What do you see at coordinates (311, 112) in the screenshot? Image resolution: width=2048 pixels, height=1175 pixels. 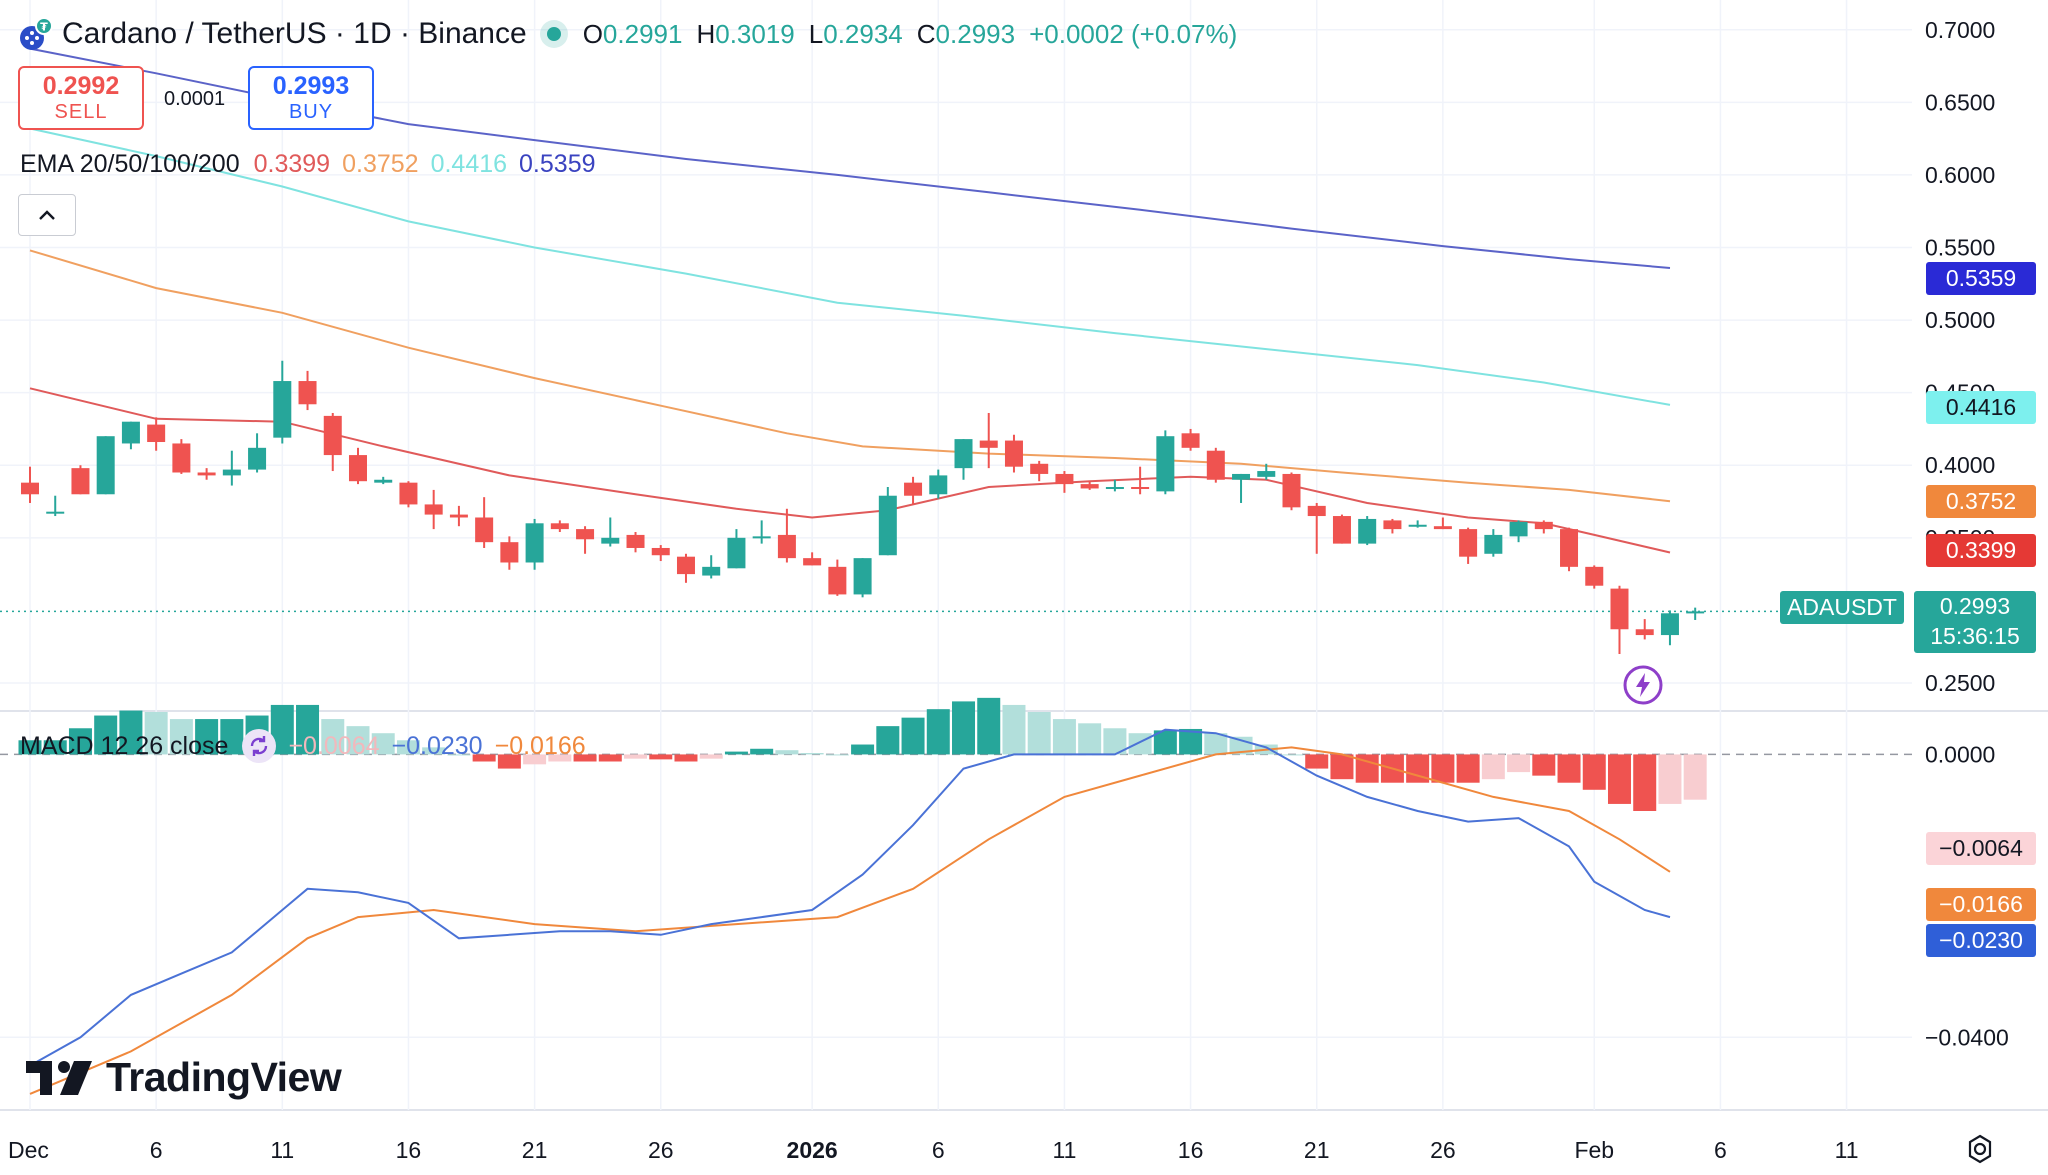 I see `buy-label: BUY` at bounding box center [311, 112].